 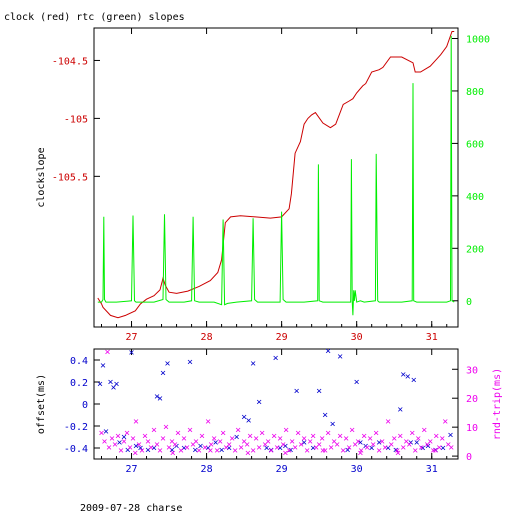 What do you see at coordinates (131, 507) in the screenshot?
I see `chart-bottom-label: 2009-07-28 charse` at bounding box center [131, 507].